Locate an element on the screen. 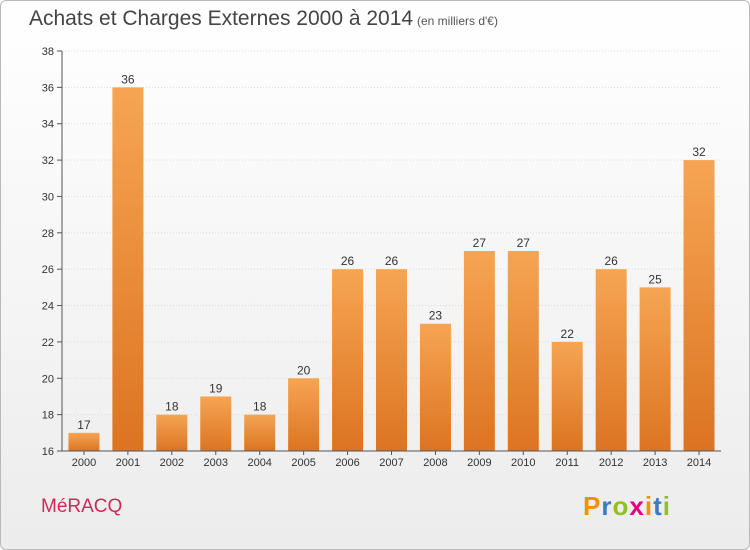 The width and height of the screenshot is (750, 550). y-tick-label: 26 is located at coordinates (48, 270).